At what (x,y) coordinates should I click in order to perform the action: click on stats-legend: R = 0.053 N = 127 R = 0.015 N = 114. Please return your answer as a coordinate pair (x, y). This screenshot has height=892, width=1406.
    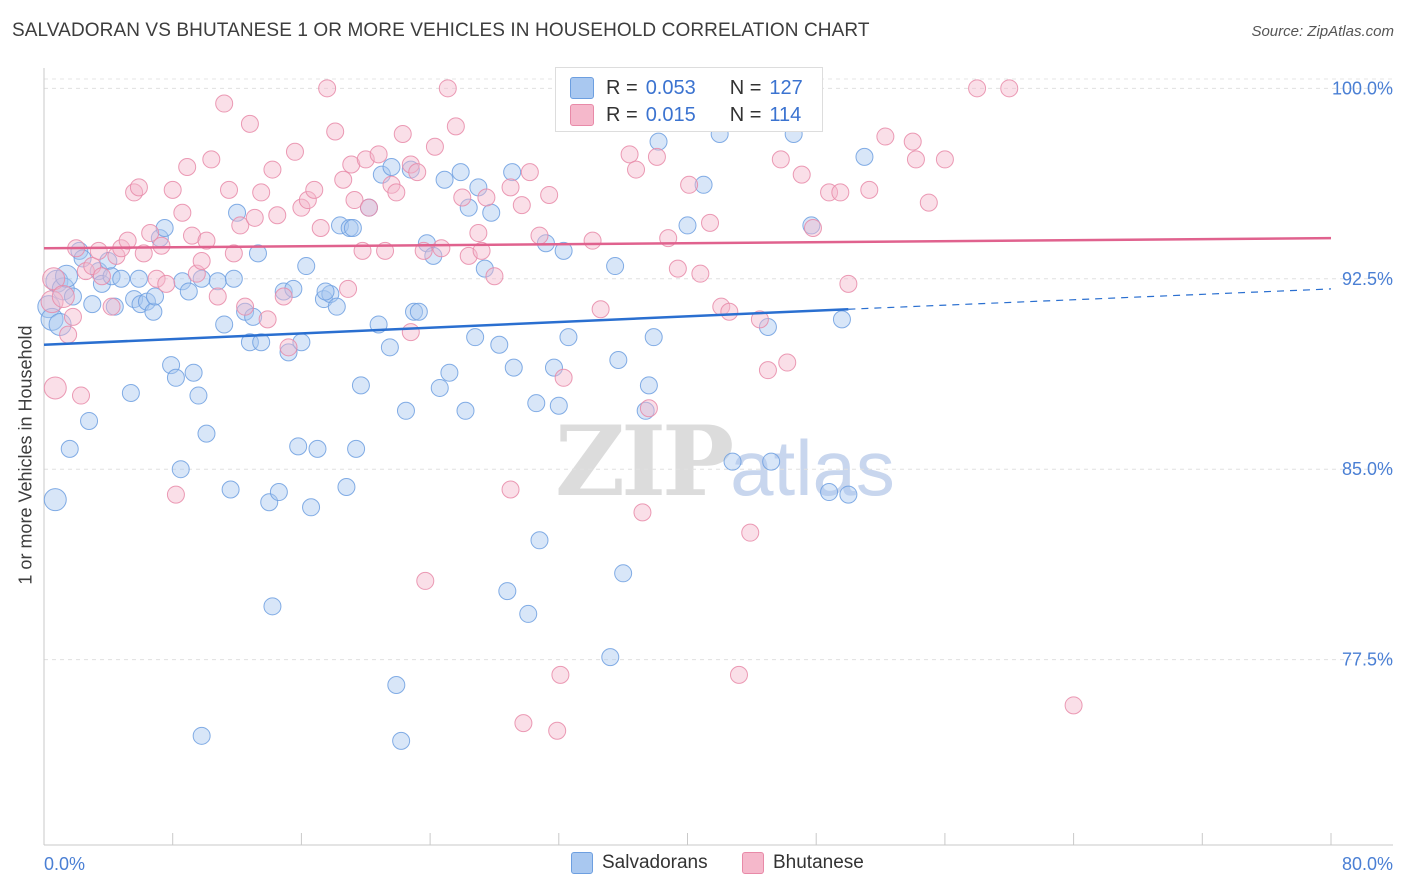
    Looking at the image, I should click on (689, 99).